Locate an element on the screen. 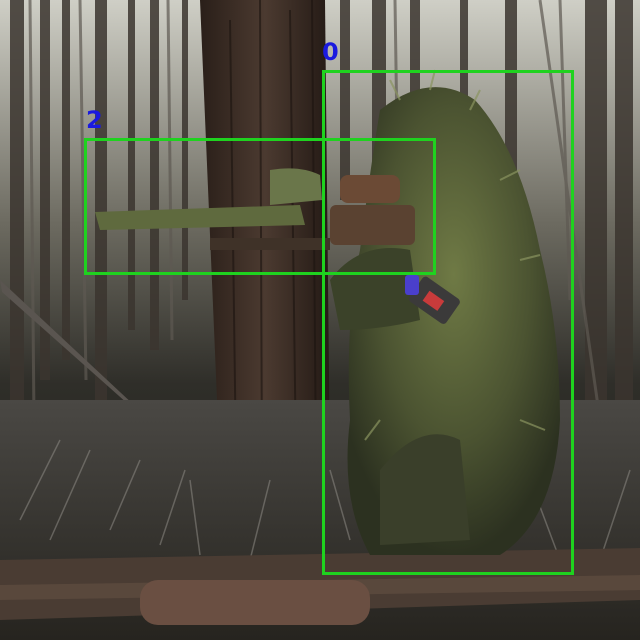 Image resolution: width=640 pixels, height=640 pixels. tree-trunk is located at coordinates (265, 235).